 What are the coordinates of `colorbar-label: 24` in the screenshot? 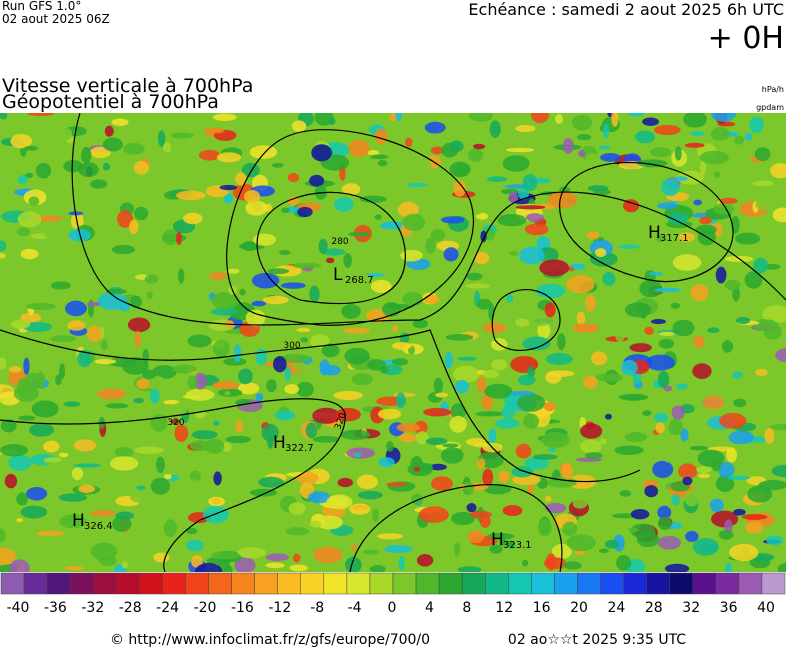 It's located at (616, 608).